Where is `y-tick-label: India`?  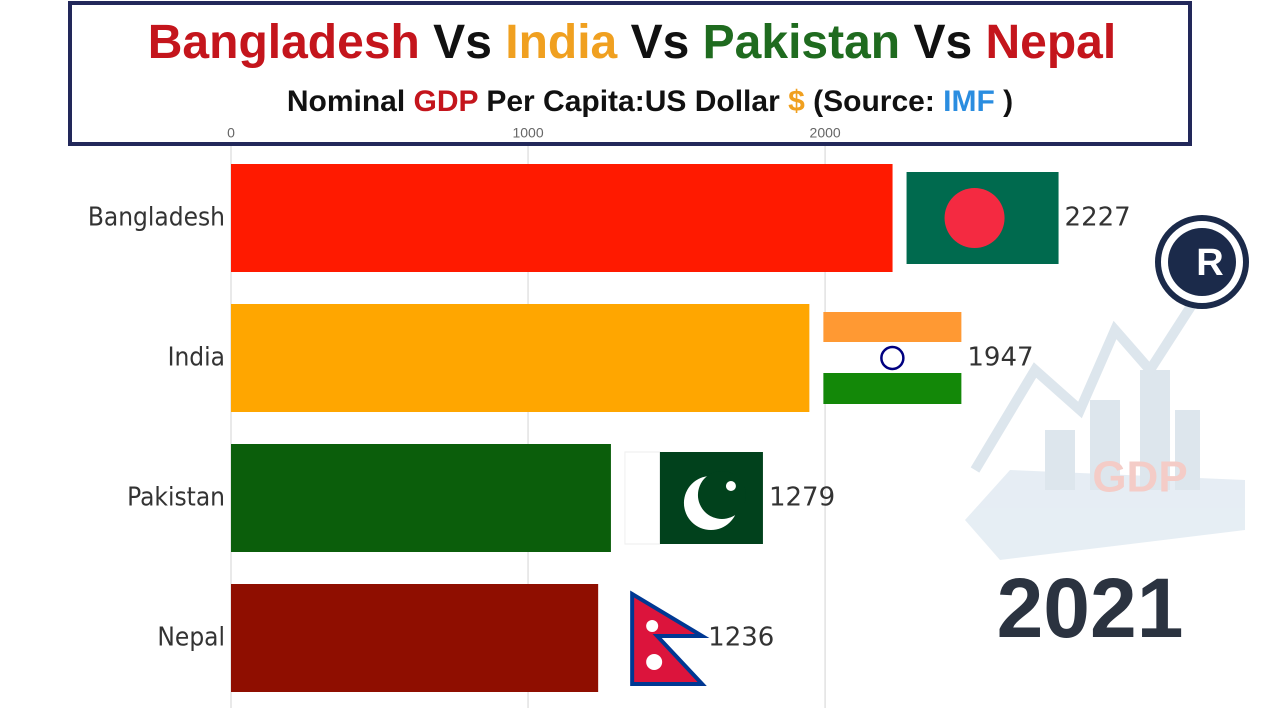
y-tick-label: India is located at coordinates (196, 358).